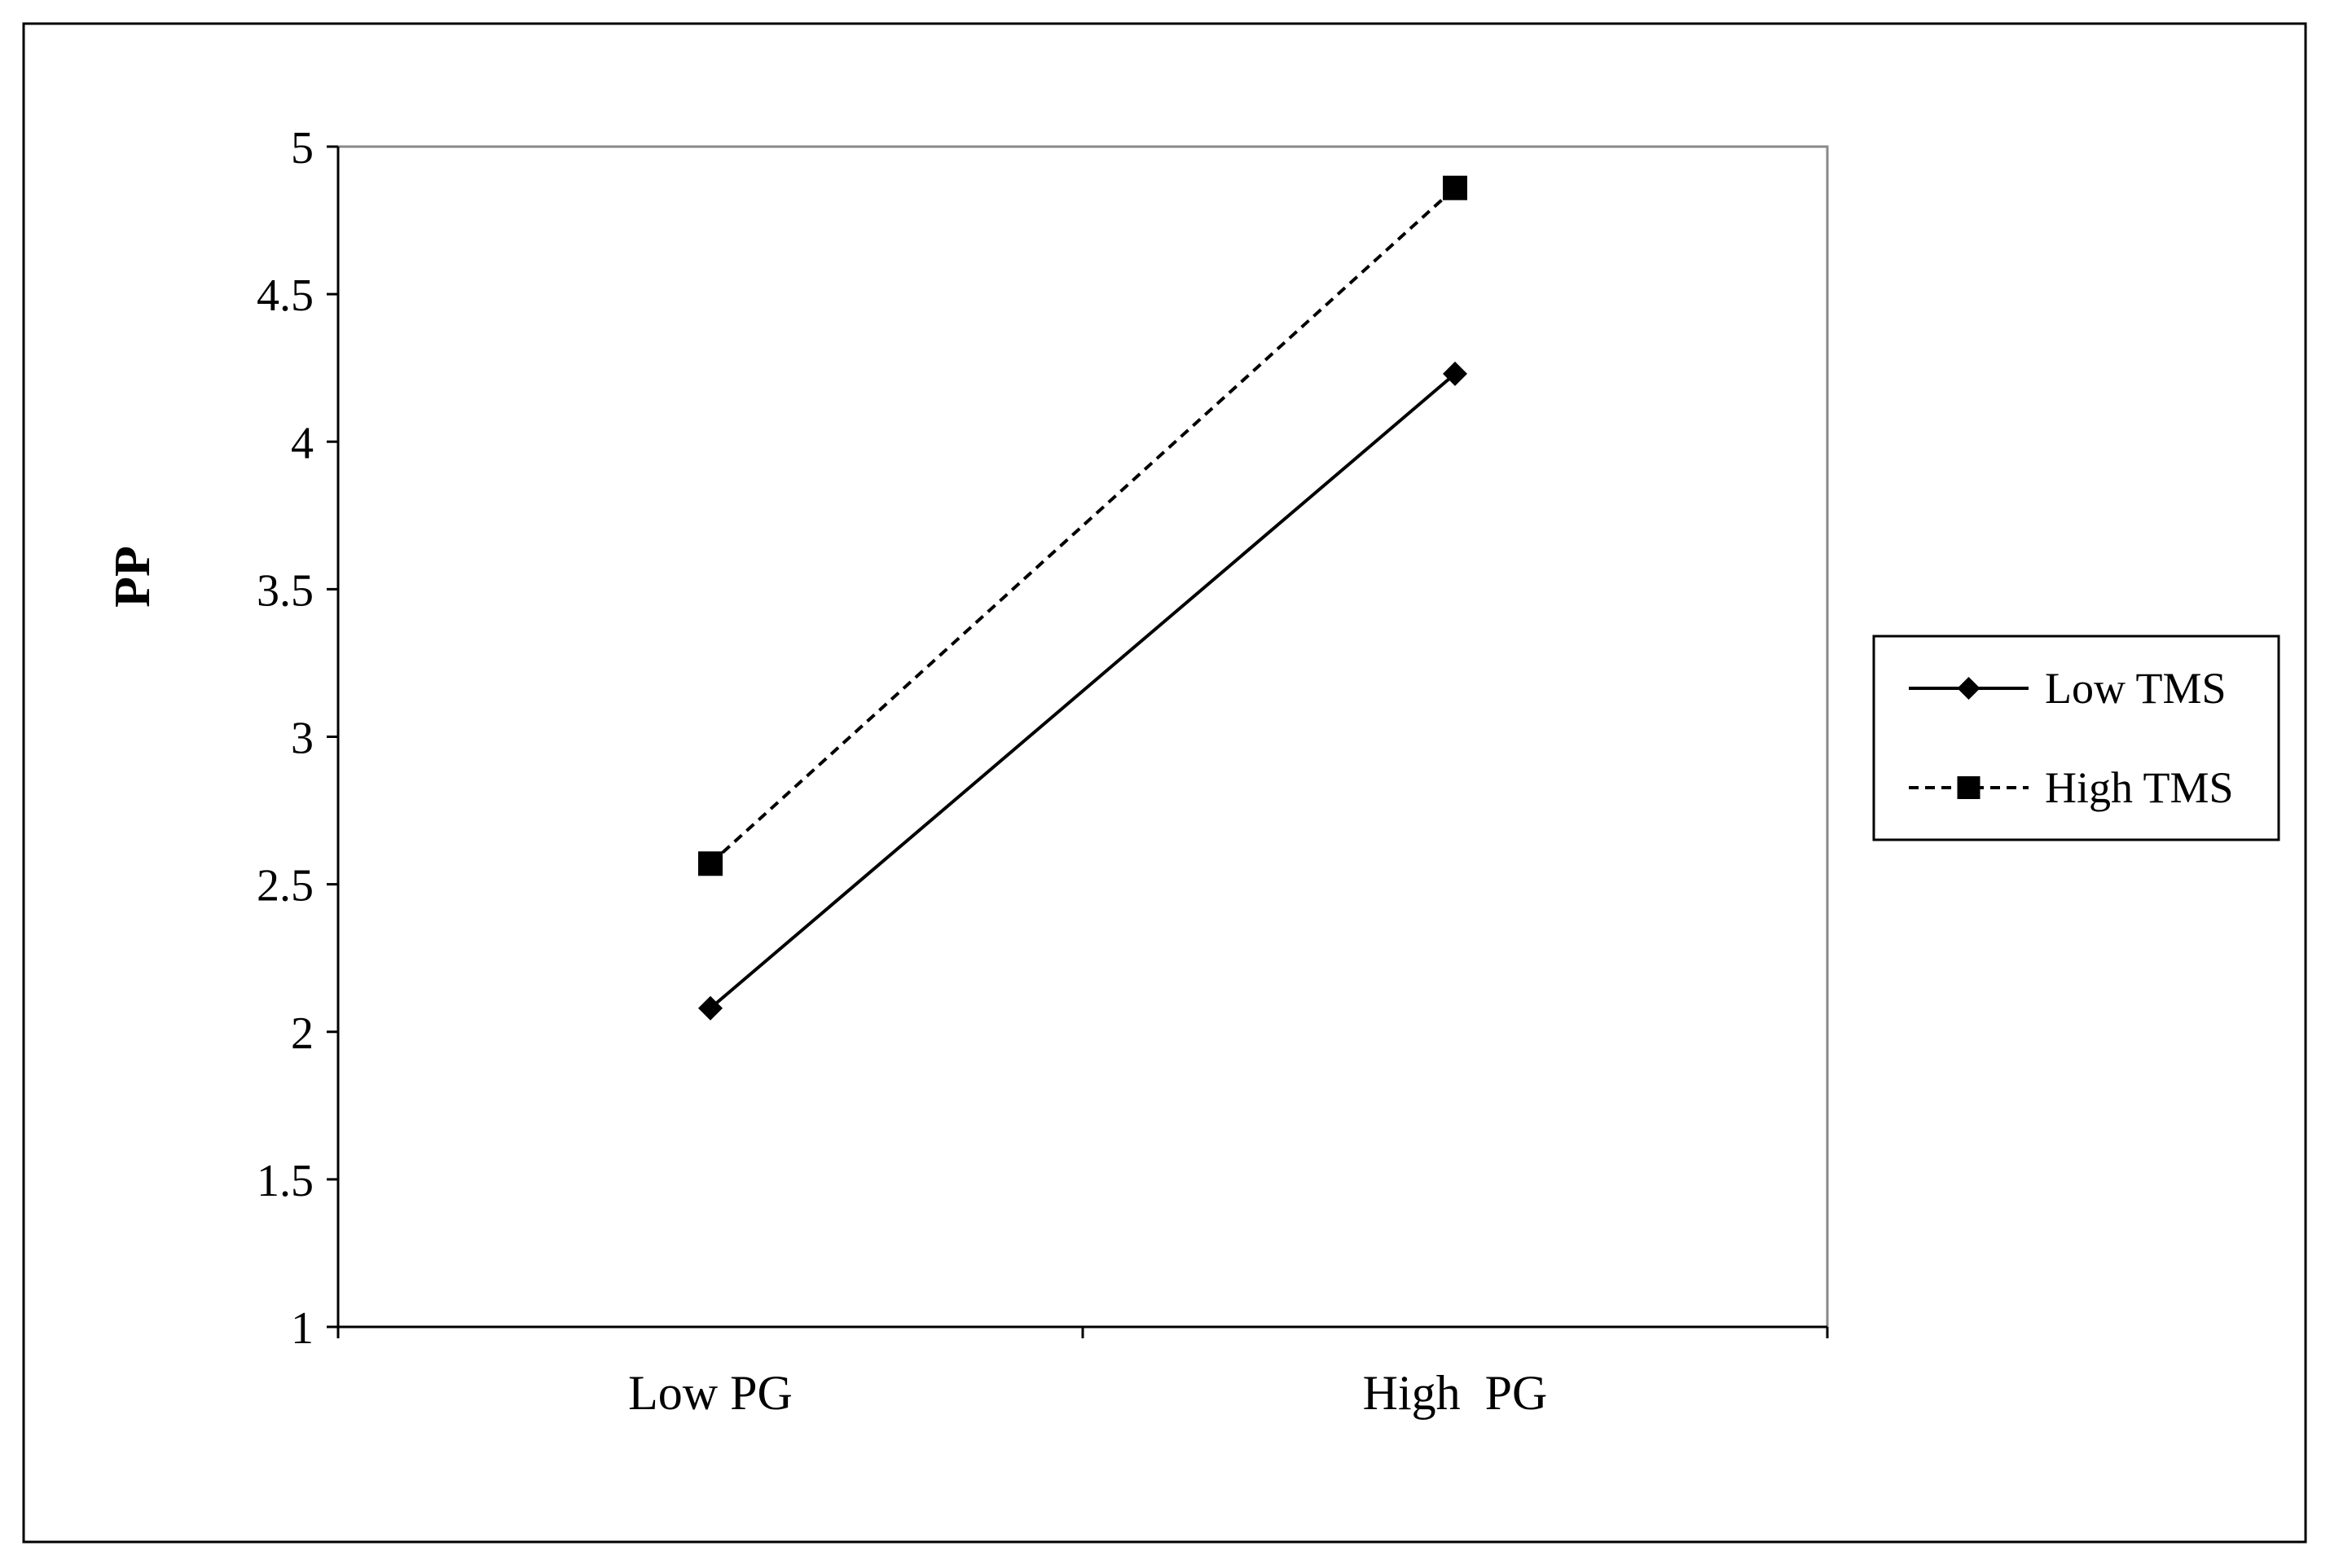 The height and width of the screenshot is (1568, 2330). Describe the element at coordinates (285, 590) in the screenshot. I see `y-tick-label: 3.5` at that location.